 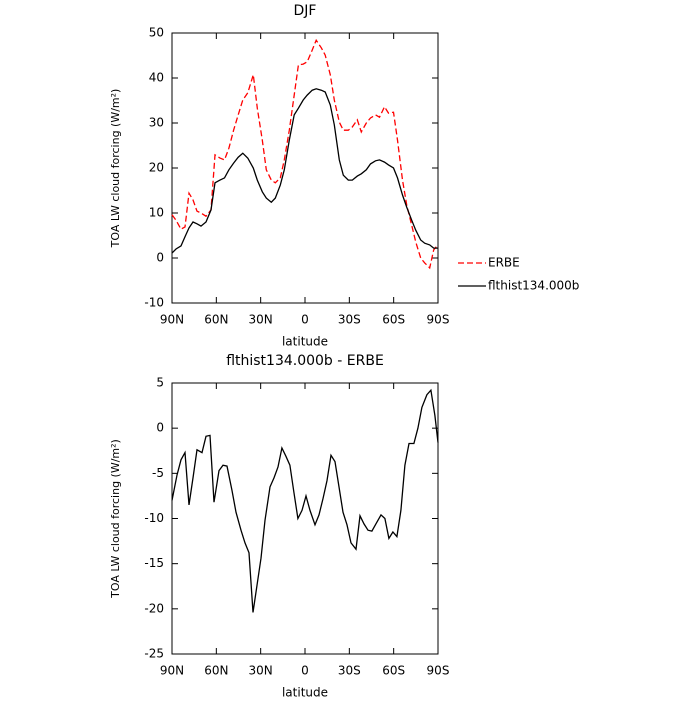 What do you see at coordinates (156, 213) in the screenshot?
I see `y-tick-label: 10` at bounding box center [156, 213].